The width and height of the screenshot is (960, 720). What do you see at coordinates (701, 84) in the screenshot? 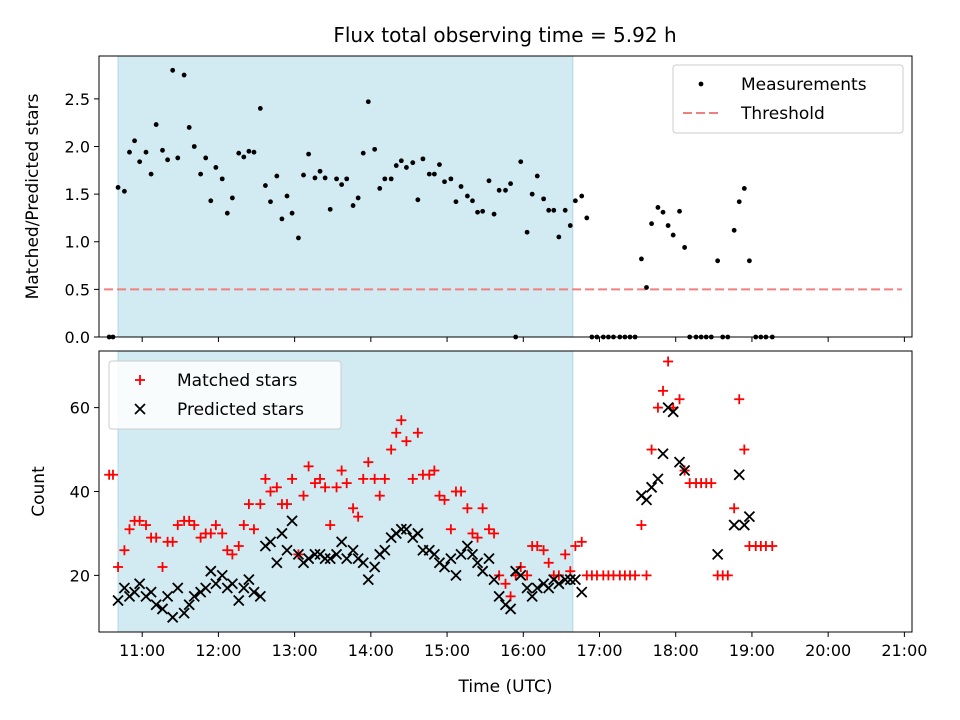
I see `legend-measurements-marker` at bounding box center [701, 84].